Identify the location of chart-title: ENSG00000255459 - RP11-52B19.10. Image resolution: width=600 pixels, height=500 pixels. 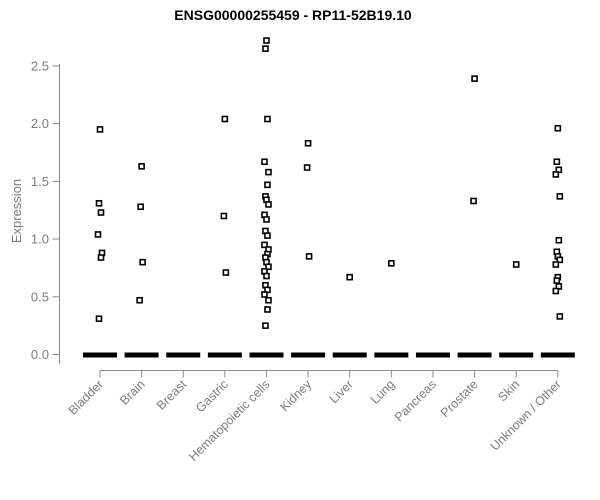
(293, 15).